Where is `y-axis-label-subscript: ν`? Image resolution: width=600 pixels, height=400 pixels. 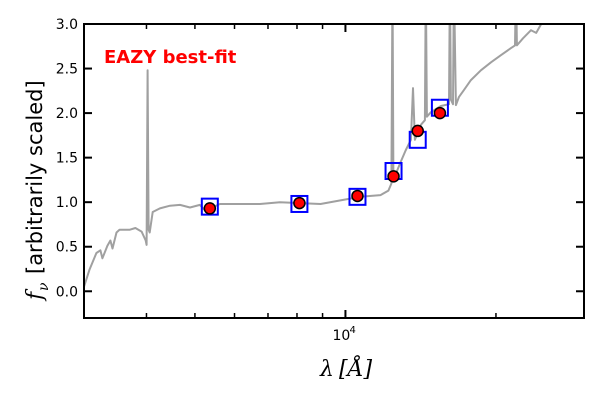
y-axis-label-subscript: ν is located at coordinates (44, 286).